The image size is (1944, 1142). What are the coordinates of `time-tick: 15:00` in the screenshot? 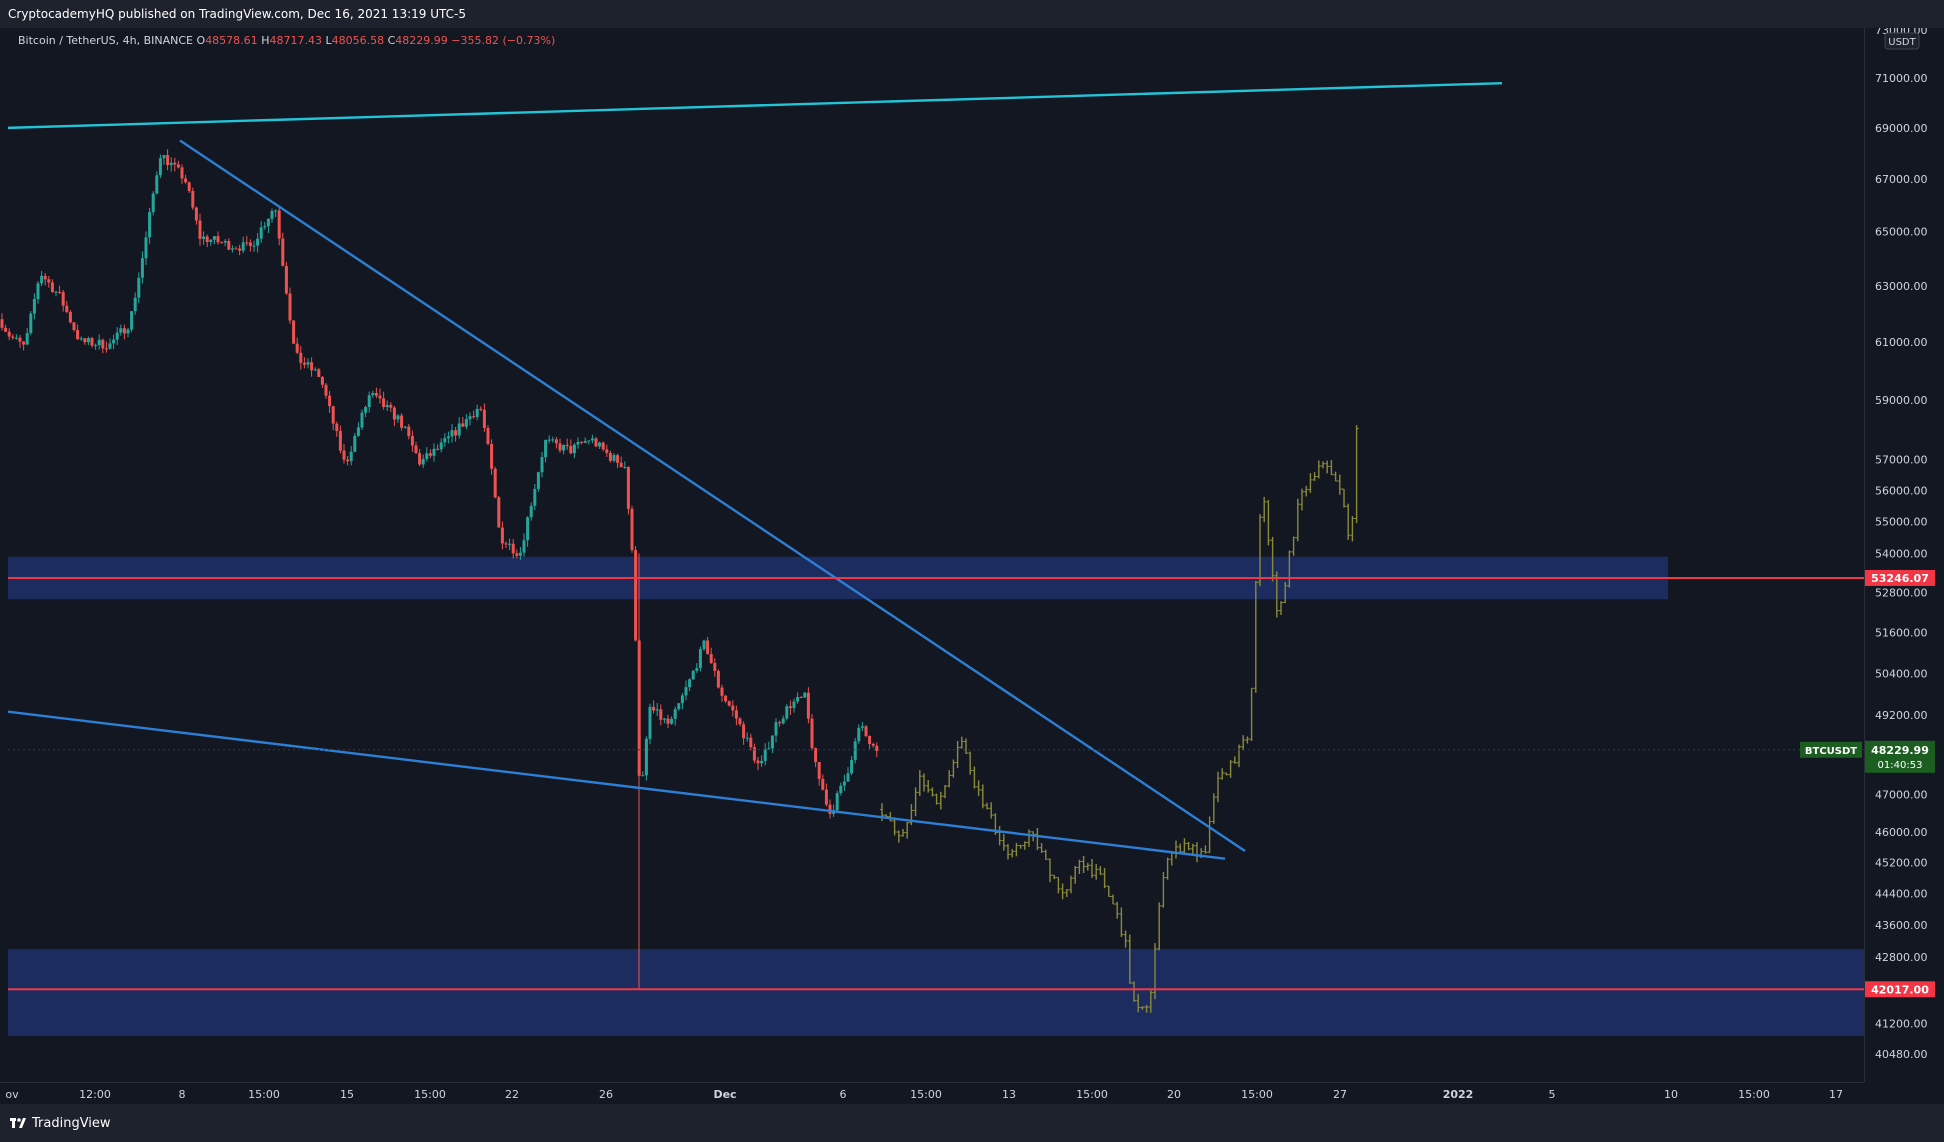 It's located at (264, 1094).